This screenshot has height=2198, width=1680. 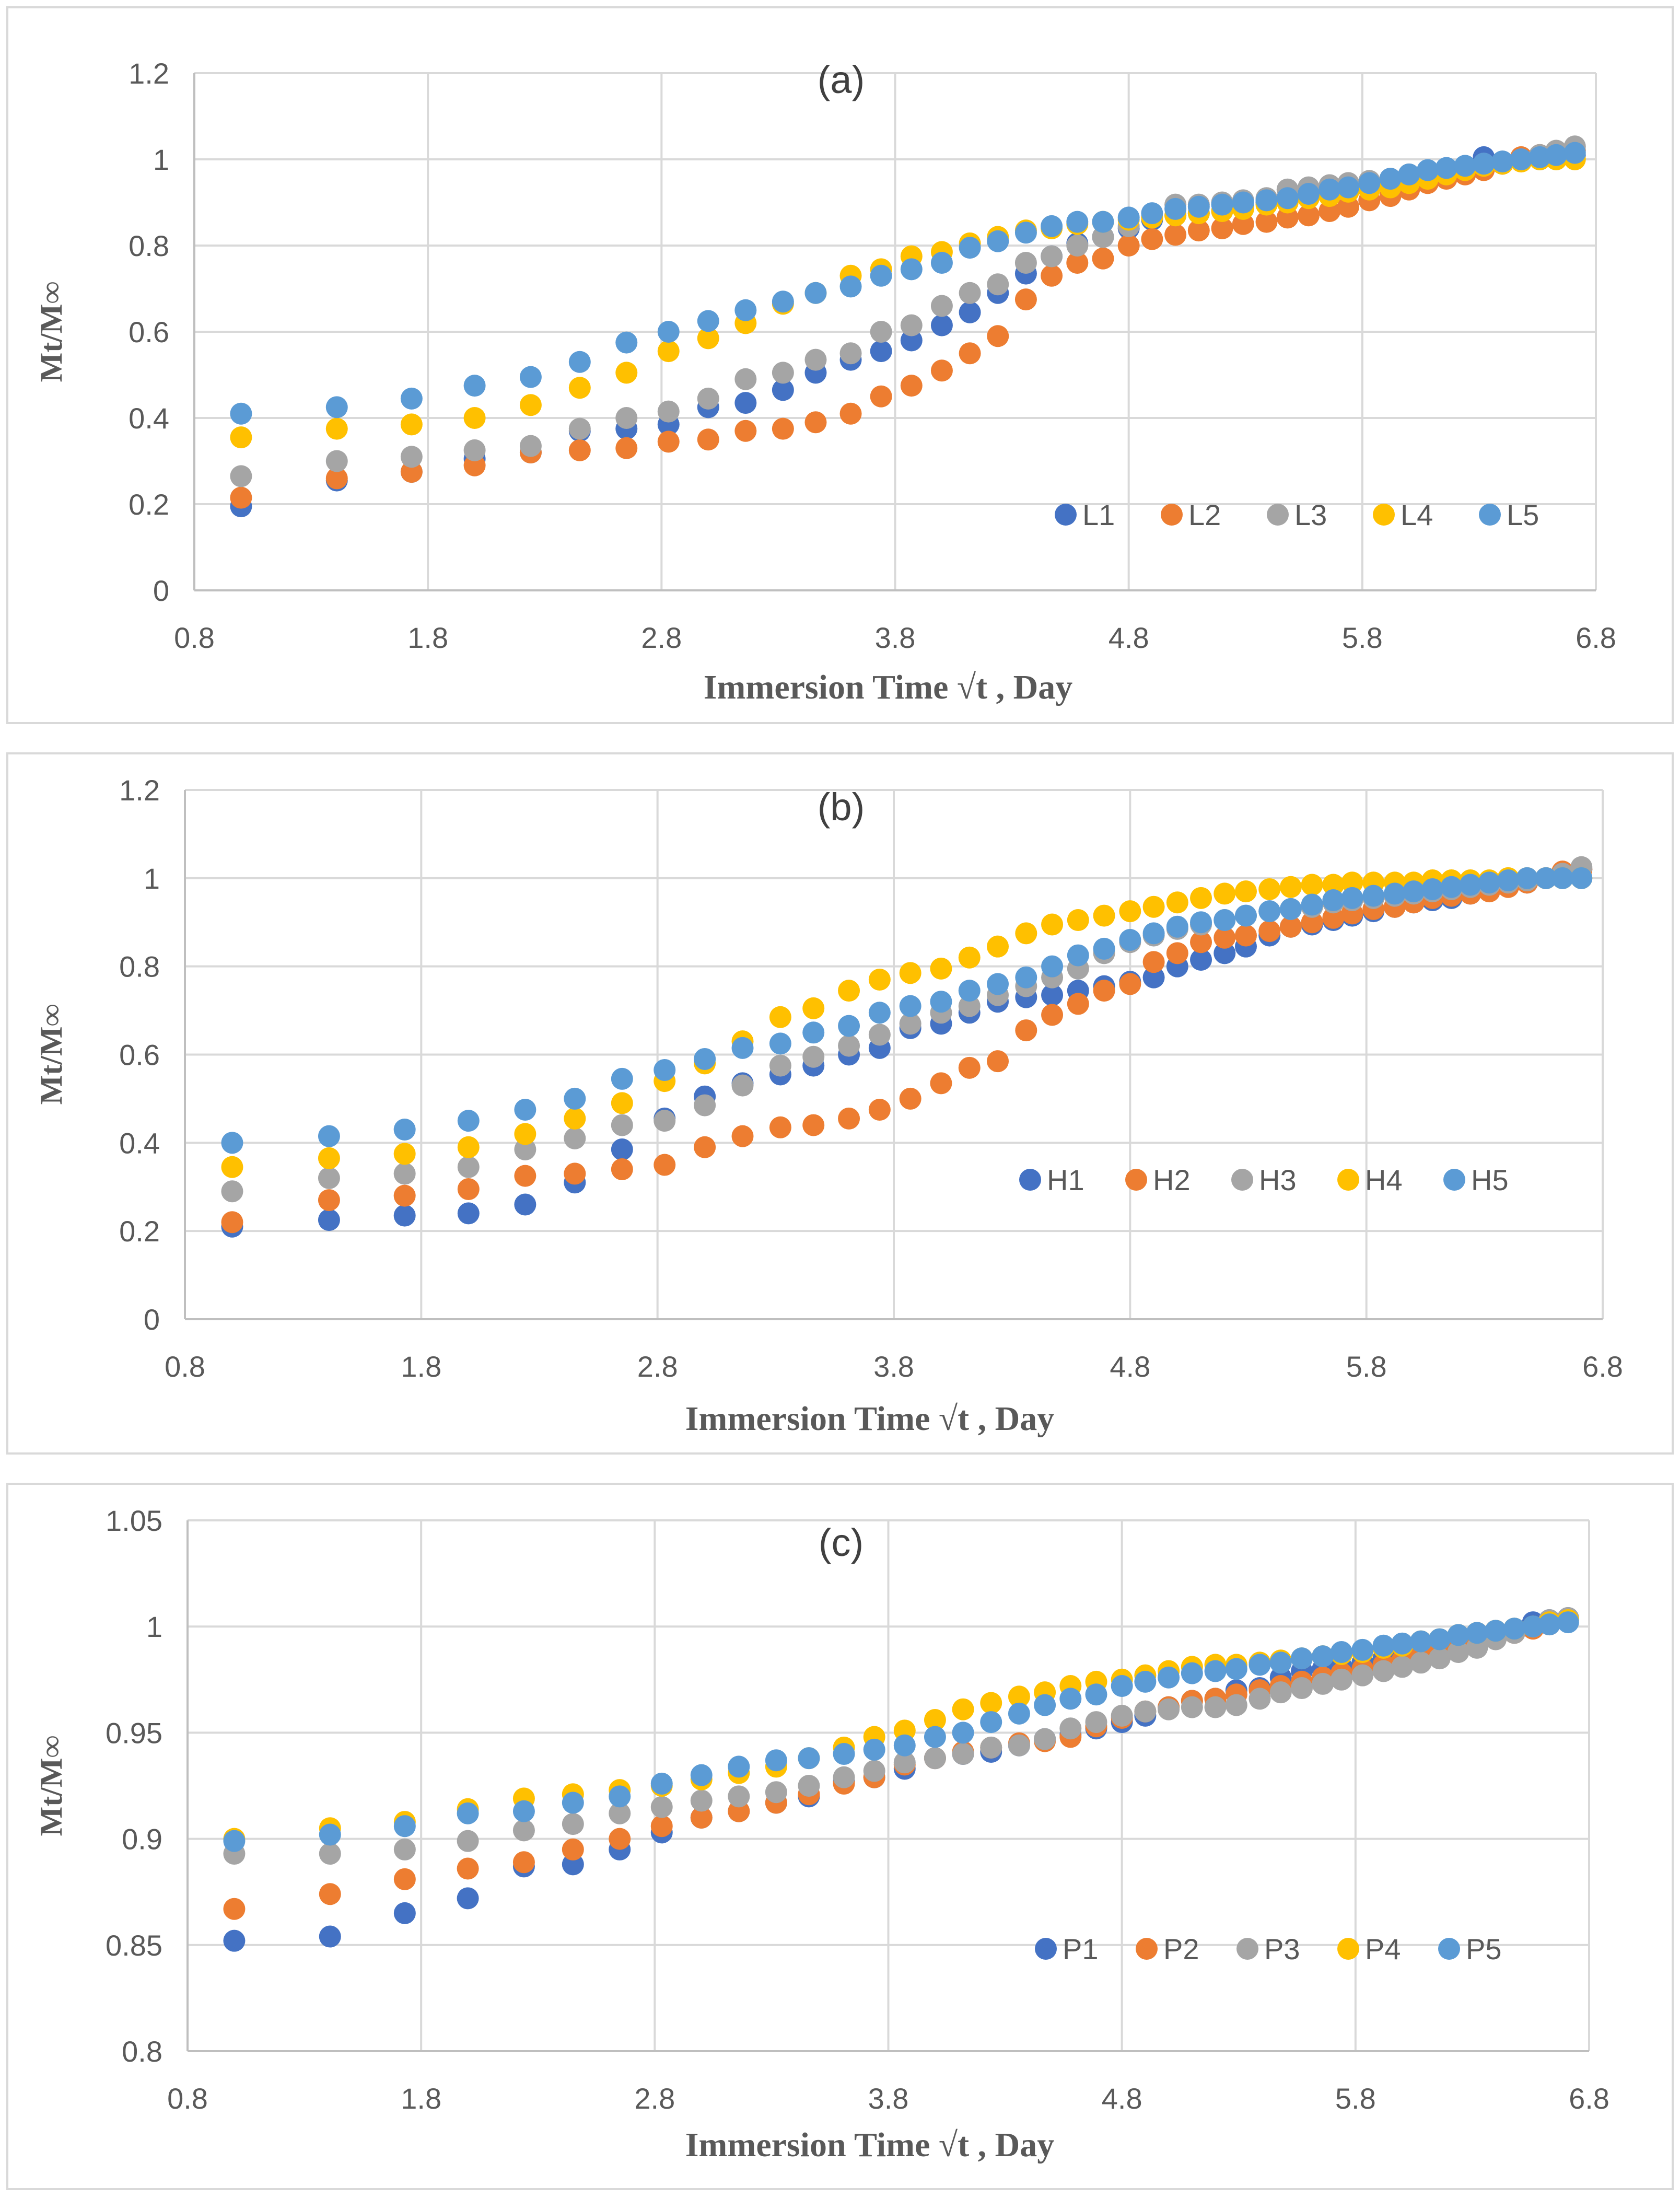 I want to click on x-tick-label: 0.8, so click(x=194, y=637).